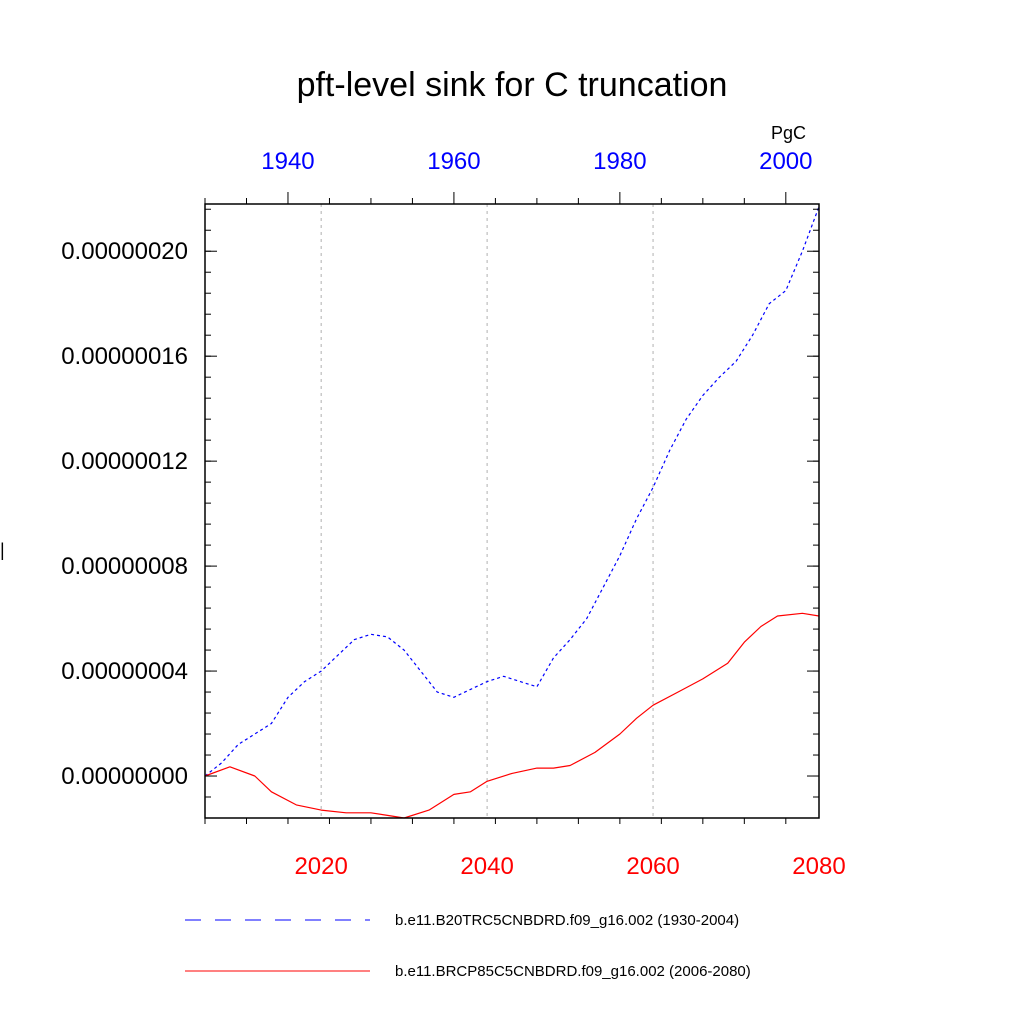 Image resolution: width=1024 pixels, height=1024 pixels. What do you see at coordinates (124, 461) in the screenshot?
I see `y-tick-label-3: 0.00000012` at bounding box center [124, 461].